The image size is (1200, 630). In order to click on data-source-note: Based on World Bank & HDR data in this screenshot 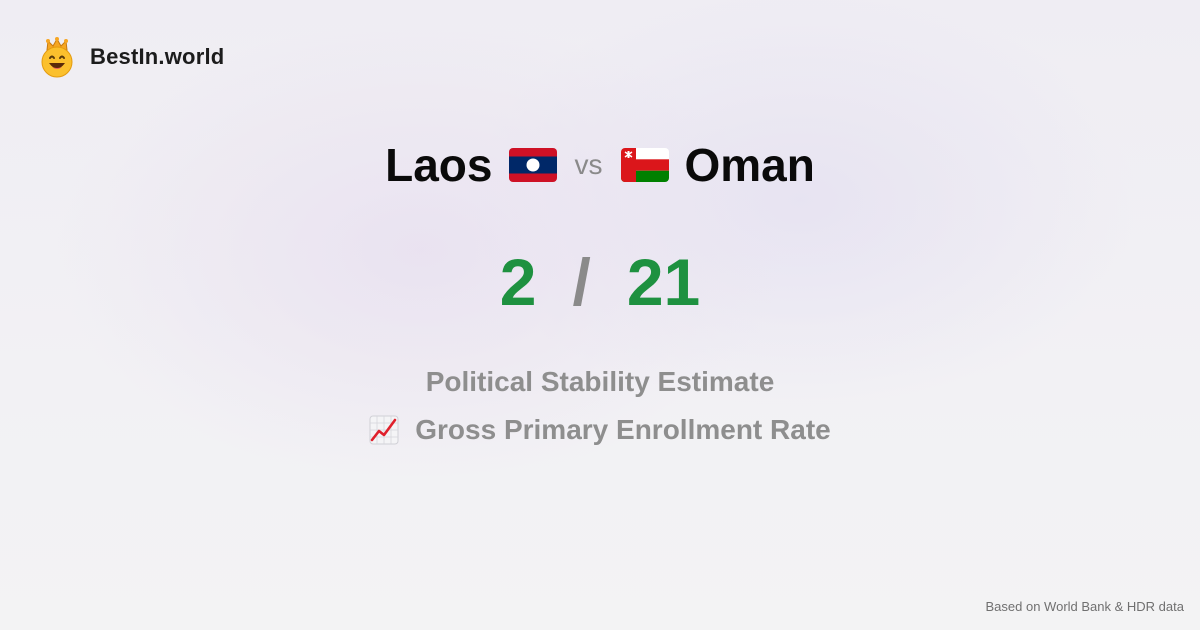, I will do `click(1084, 606)`.